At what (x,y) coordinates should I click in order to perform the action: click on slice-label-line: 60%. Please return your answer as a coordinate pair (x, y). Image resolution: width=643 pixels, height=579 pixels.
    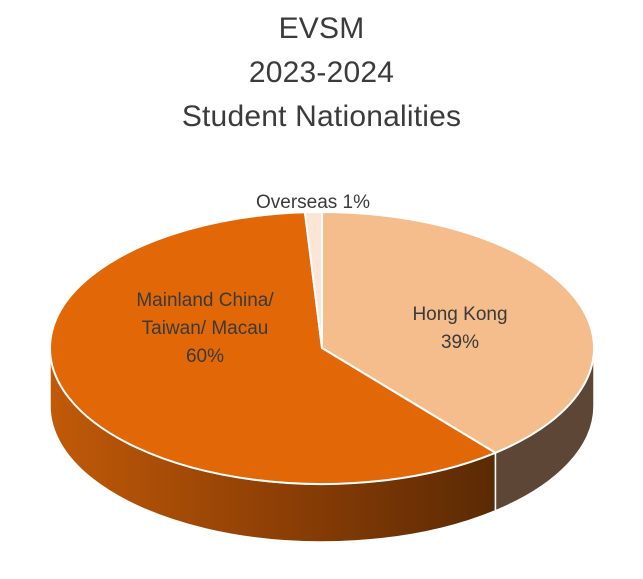
    Looking at the image, I should click on (205, 356).